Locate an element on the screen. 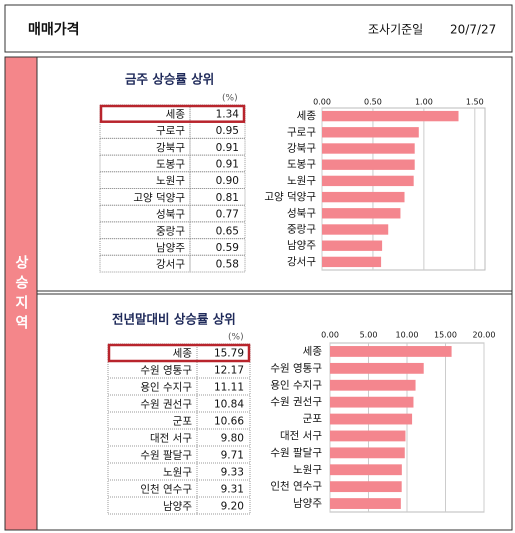  table-value: 1.34 is located at coordinates (228, 114).